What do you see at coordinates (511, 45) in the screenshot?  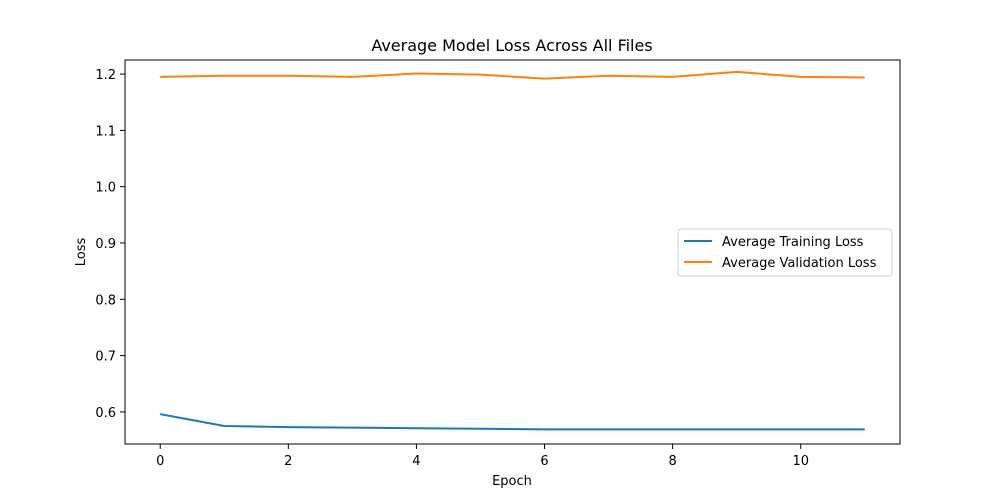 I see `chart-title: Average Model Loss Across All Files` at bounding box center [511, 45].